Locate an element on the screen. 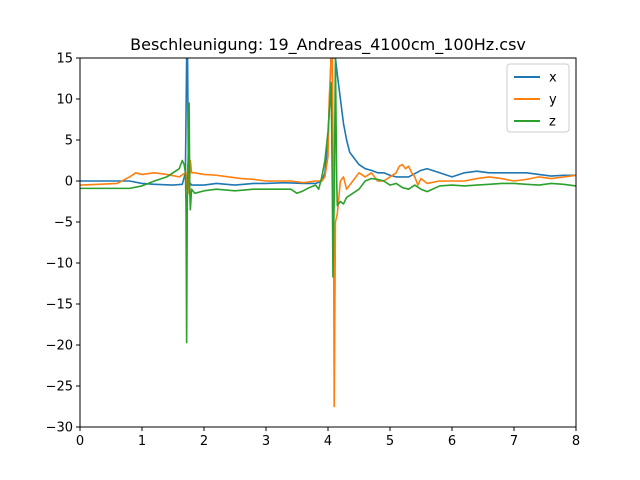  y-tick-label: −15 is located at coordinates (59, 305).